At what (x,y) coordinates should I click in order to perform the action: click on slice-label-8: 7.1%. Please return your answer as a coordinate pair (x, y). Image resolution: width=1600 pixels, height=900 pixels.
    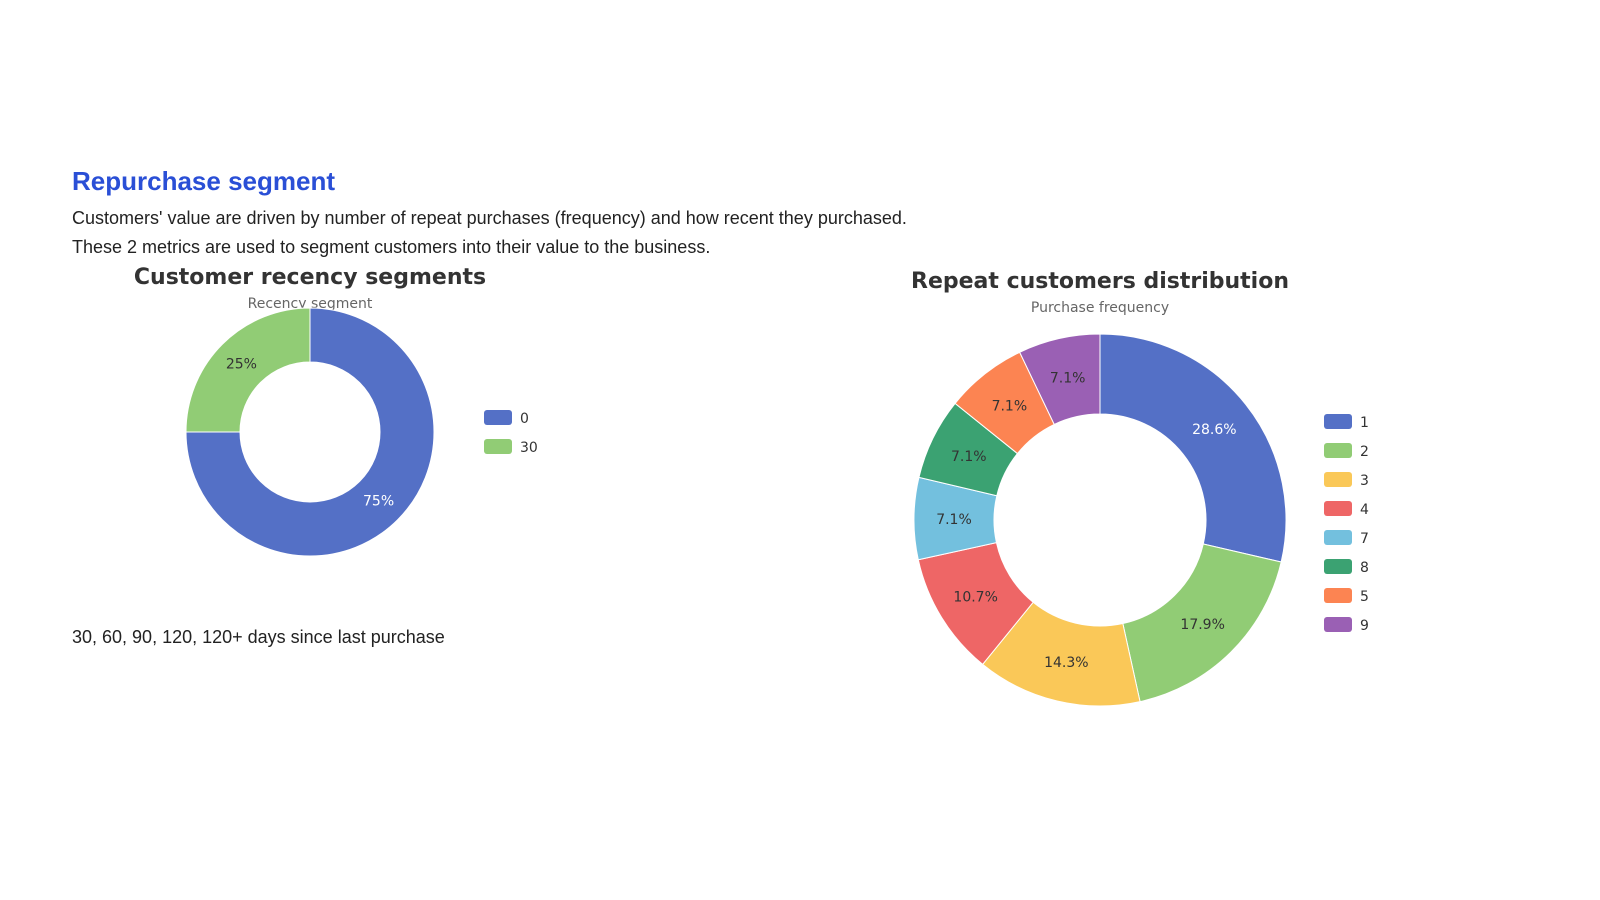
    Looking at the image, I should click on (969, 457).